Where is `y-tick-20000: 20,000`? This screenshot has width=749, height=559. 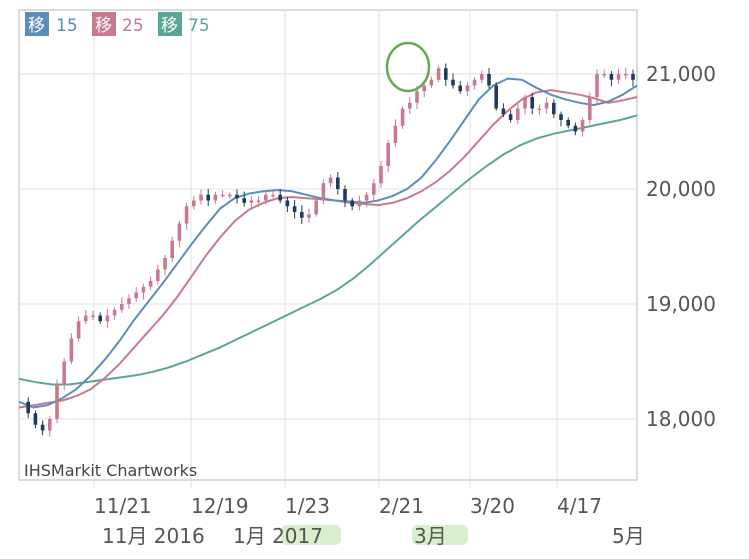
y-tick-20000: 20,000 is located at coordinates (681, 189).